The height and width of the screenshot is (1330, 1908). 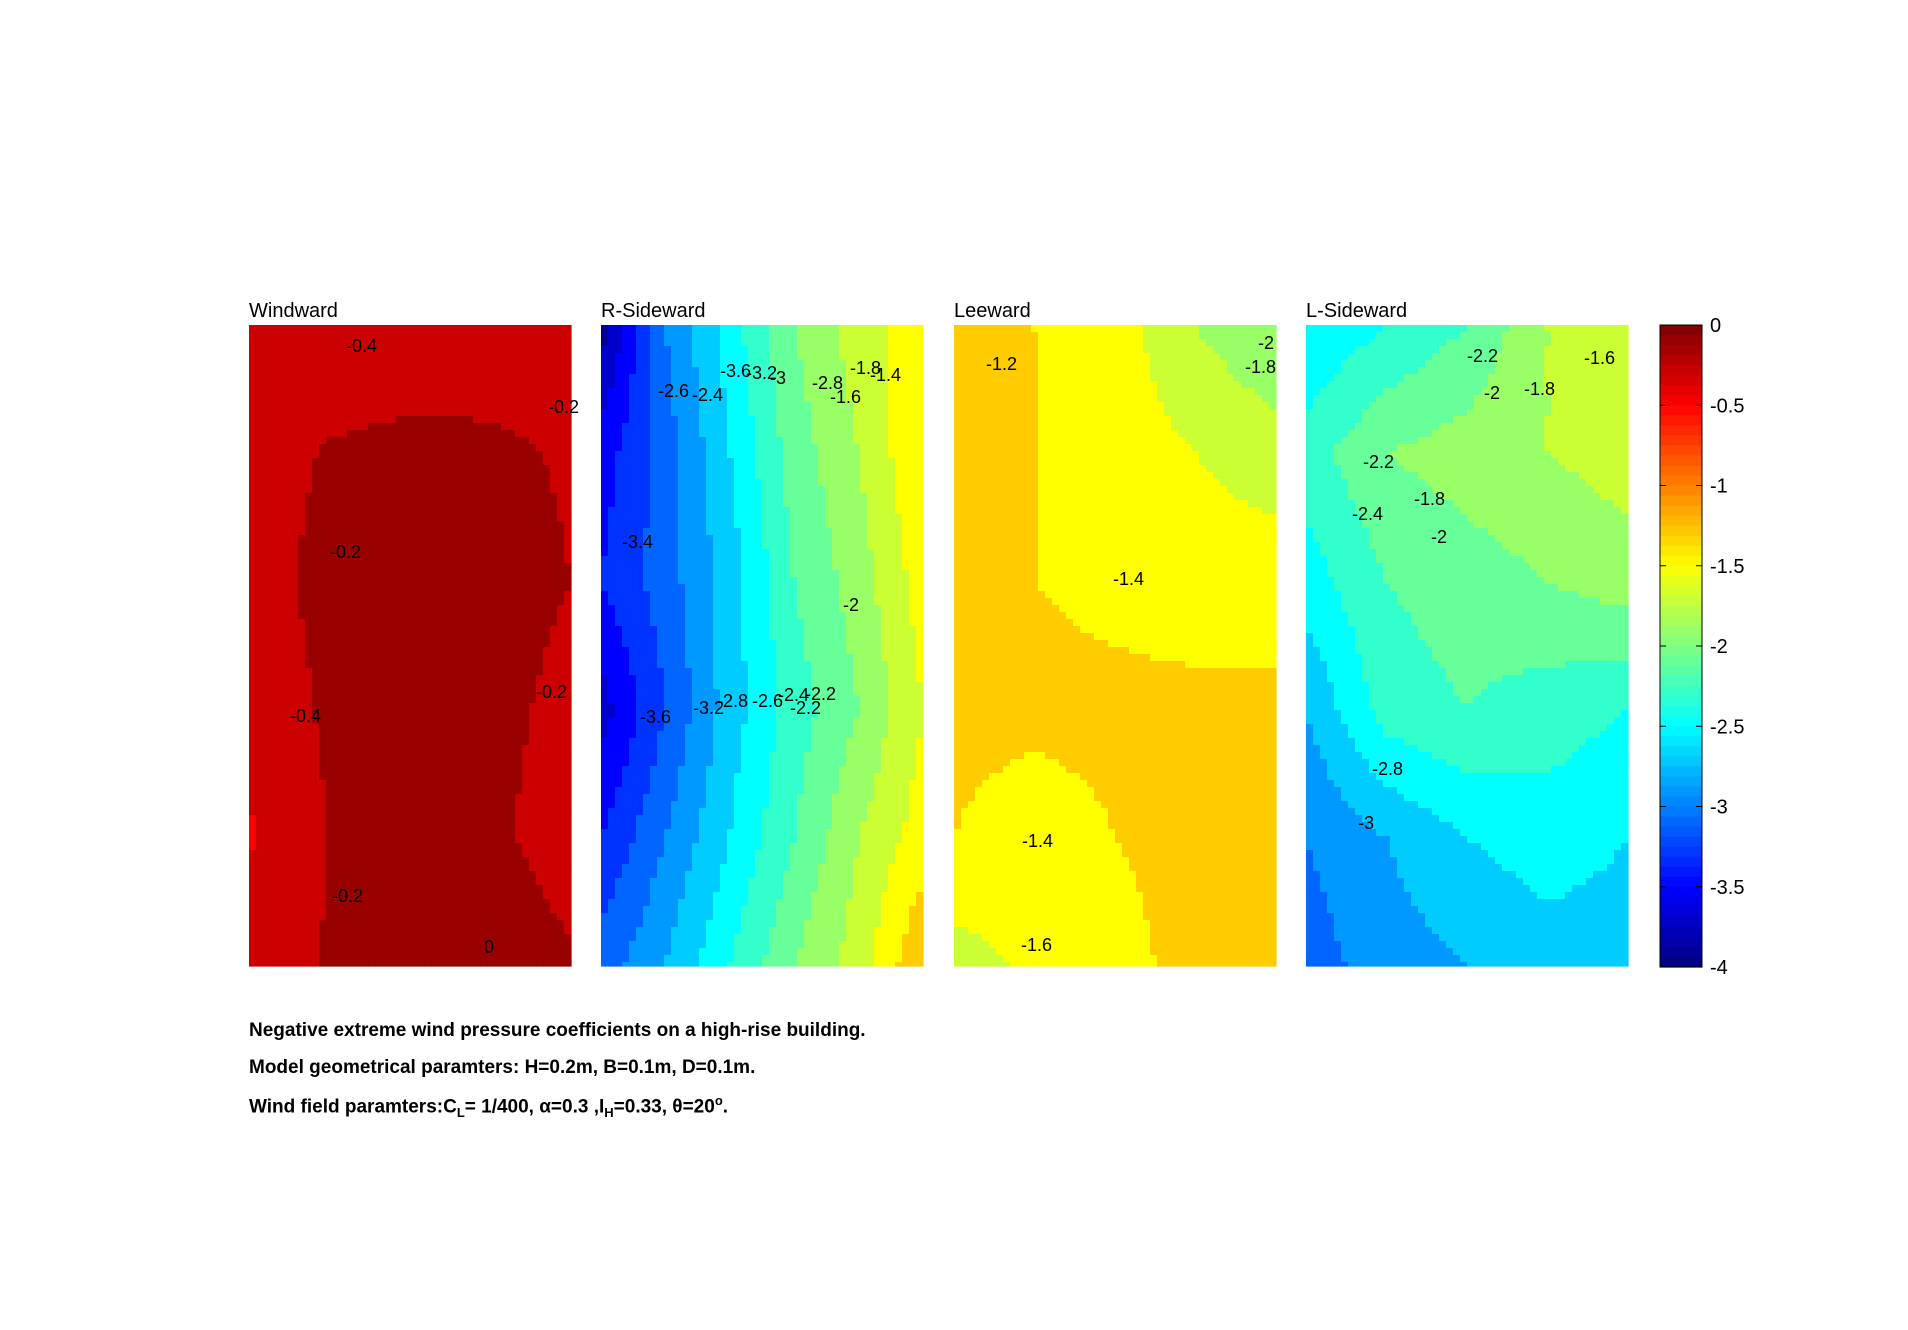 What do you see at coordinates (1356, 311) in the screenshot?
I see `panel-title: L-Sideward` at bounding box center [1356, 311].